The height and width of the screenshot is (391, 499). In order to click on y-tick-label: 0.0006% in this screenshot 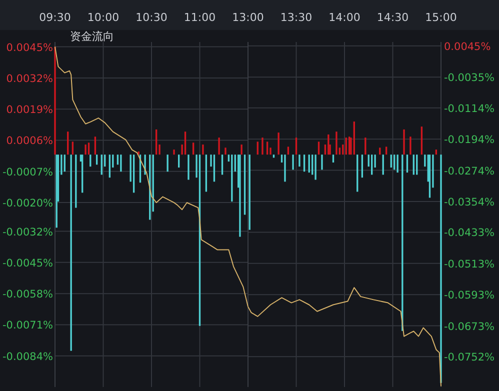, I will do `click(30, 141)`.